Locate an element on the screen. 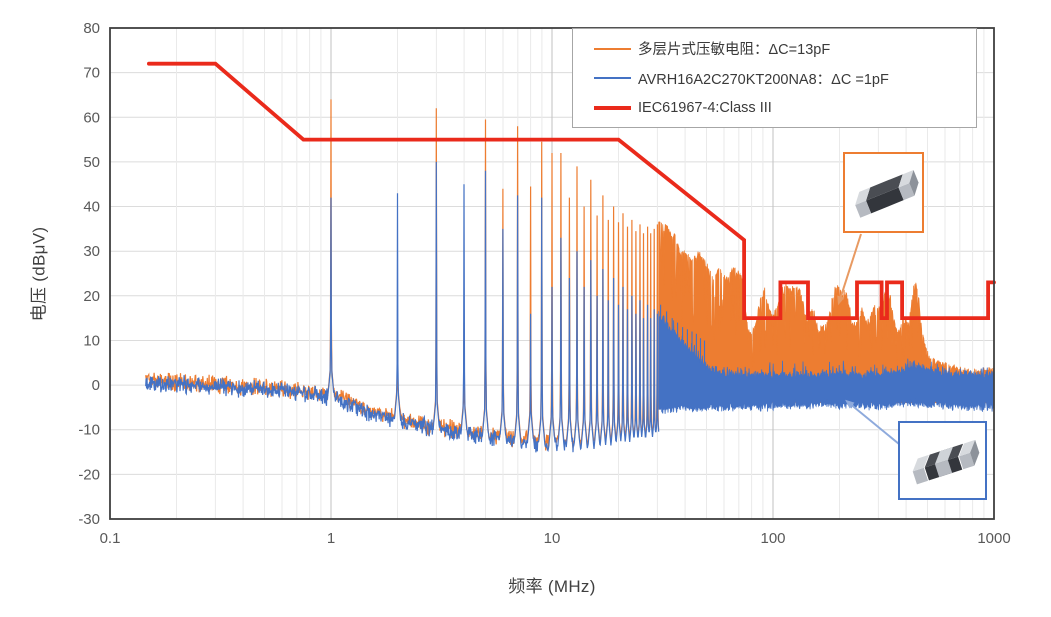 The height and width of the screenshot is (617, 1051). legend-label: IEC61967-4:Class III is located at coordinates (705, 107).